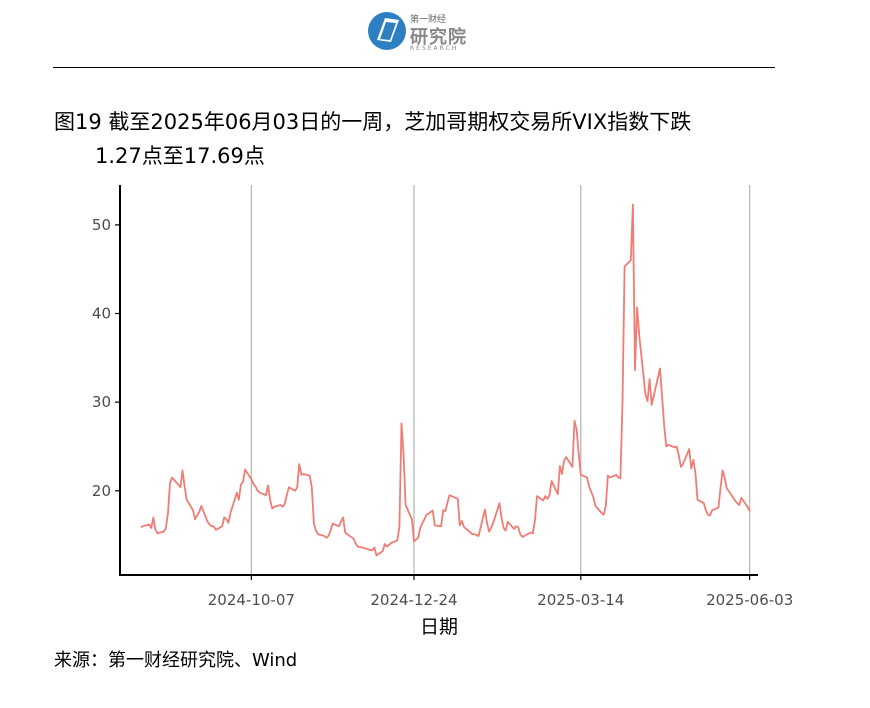 The height and width of the screenshot is (708, 870). I want to click on logo-main-text: 研究院, so click(438, 37).